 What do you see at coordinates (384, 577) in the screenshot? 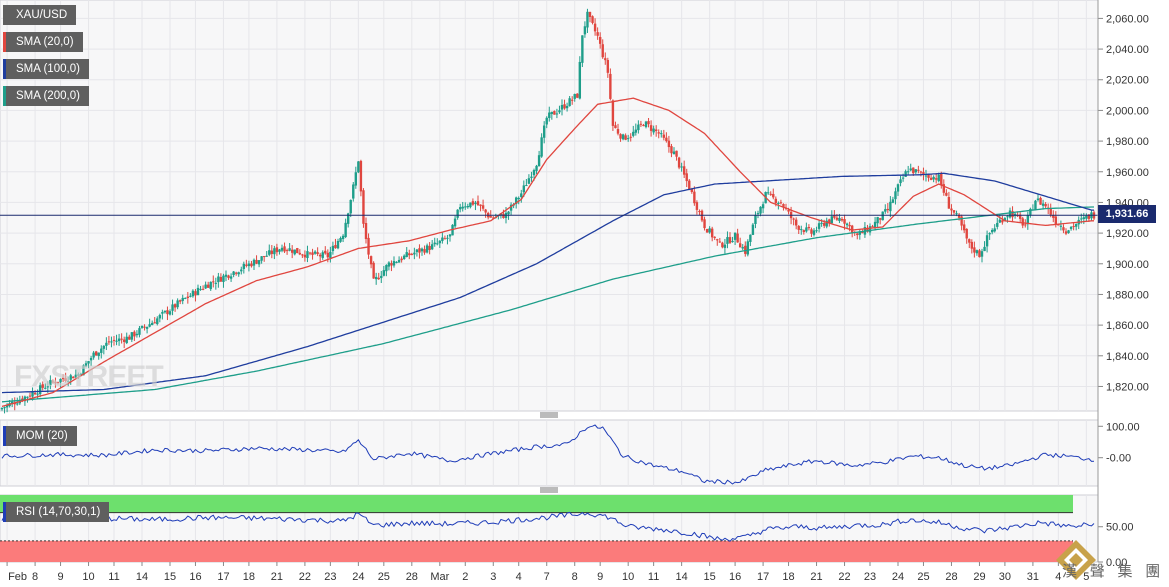
I see `x-tick-label: 25` at bounding box center [384, 577].